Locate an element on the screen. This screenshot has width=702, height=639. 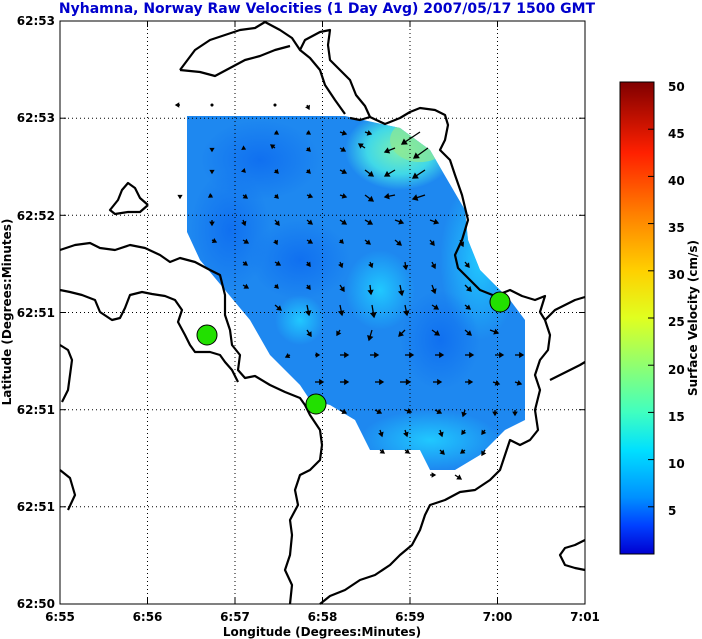
x-tick-label: 6:59 is located at coordinates (410, 617).